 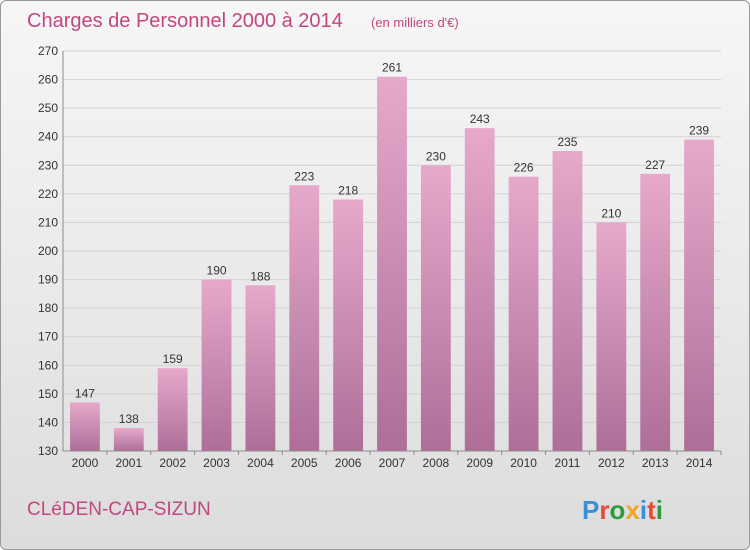 I want to click on x-tick-label: 2012, so click(x=611, y=463).